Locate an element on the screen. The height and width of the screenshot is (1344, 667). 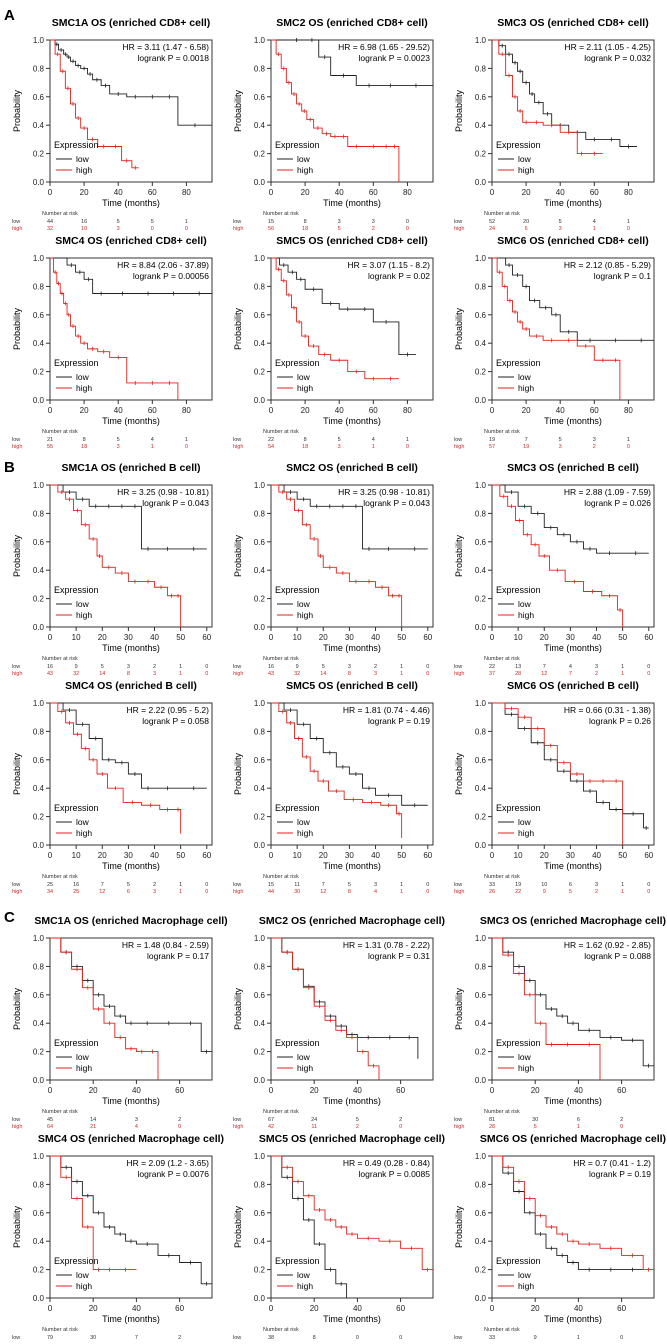
risk-count-high: 4 is located at coordinates (375, 892).